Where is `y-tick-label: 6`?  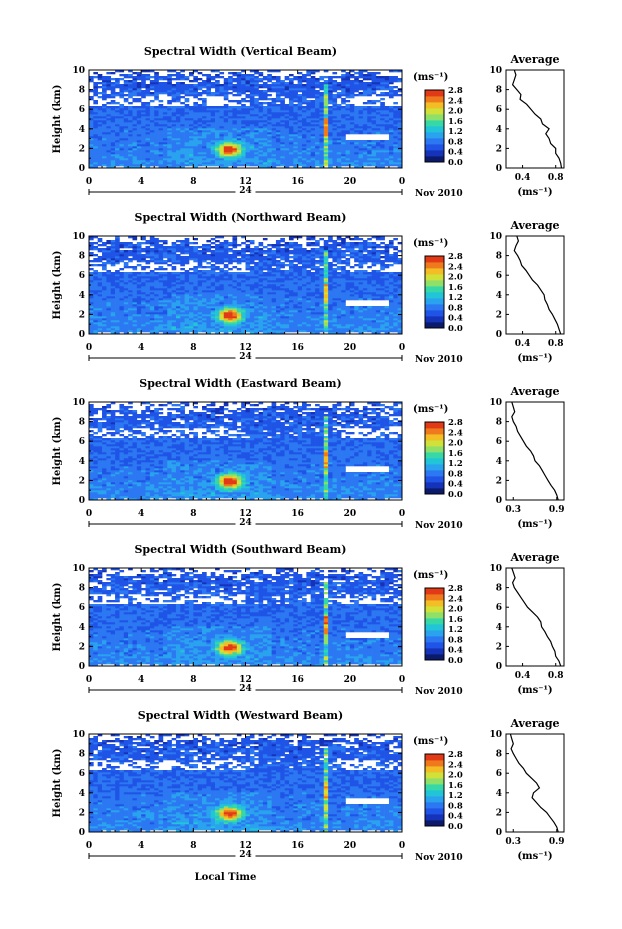
y-tick-label: 6 is located at coordinates (82, 110).